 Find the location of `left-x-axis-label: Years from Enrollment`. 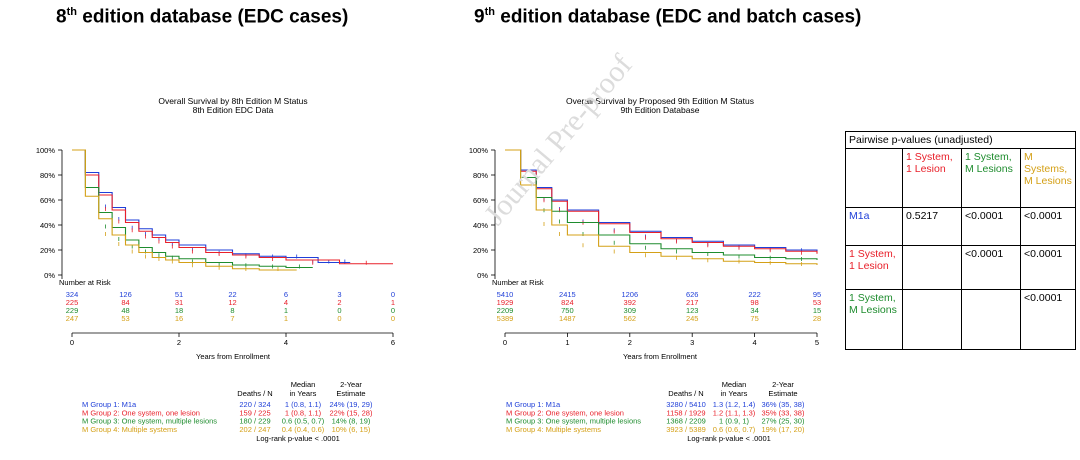

left-x-axis-label: Years from Enrollment is located at coordinates (233, 356).